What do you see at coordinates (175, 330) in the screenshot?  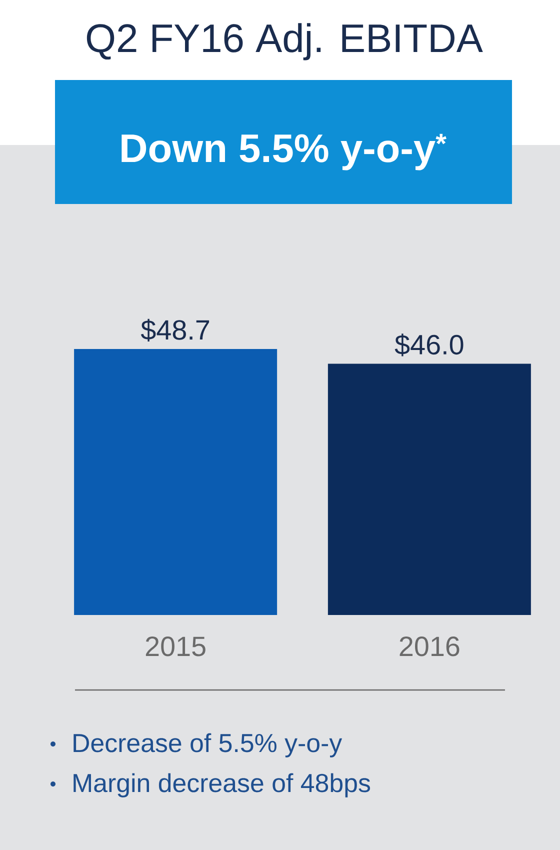 I see `data-label: $48.7` at bounding box center [175, 330].